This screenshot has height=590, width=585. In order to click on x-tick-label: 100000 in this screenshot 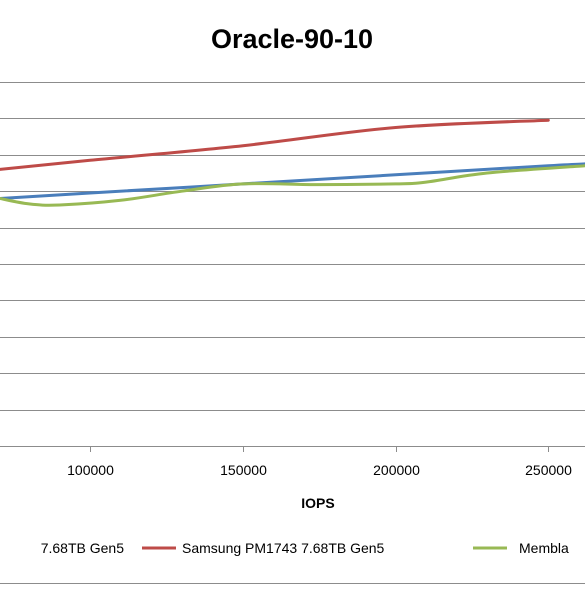, I will do `click(90, 470)`.